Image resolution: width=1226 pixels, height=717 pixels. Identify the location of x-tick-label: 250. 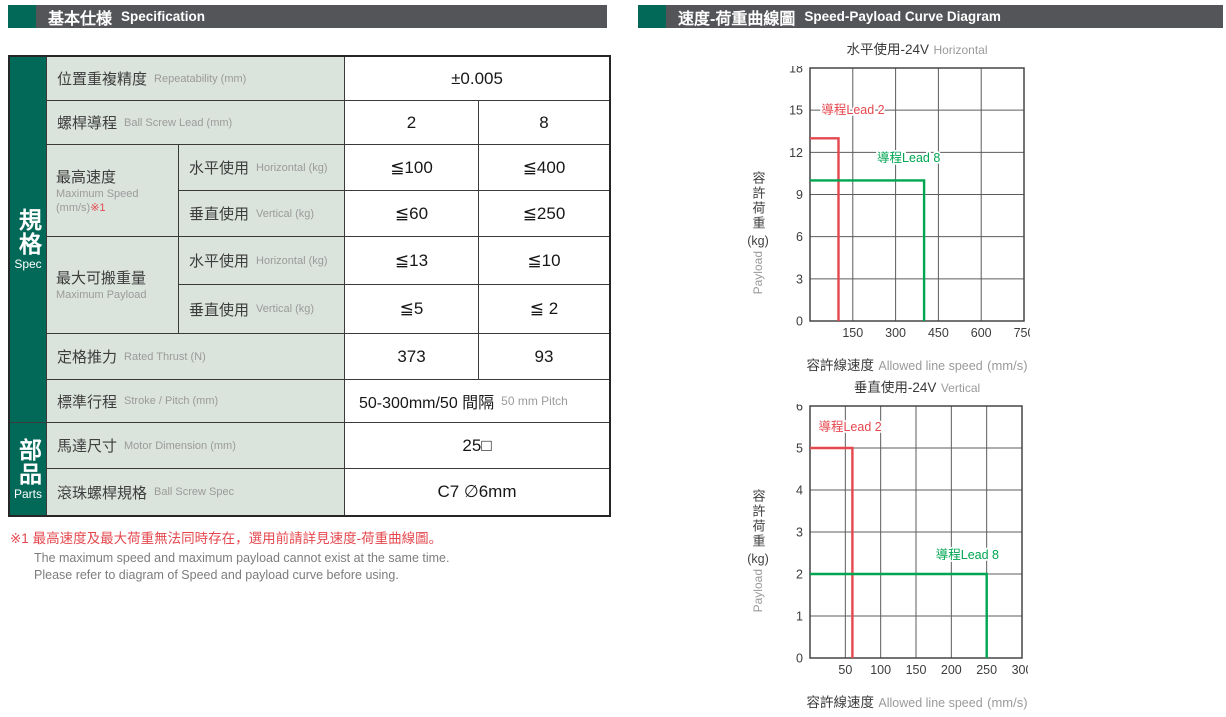
(986, 670).